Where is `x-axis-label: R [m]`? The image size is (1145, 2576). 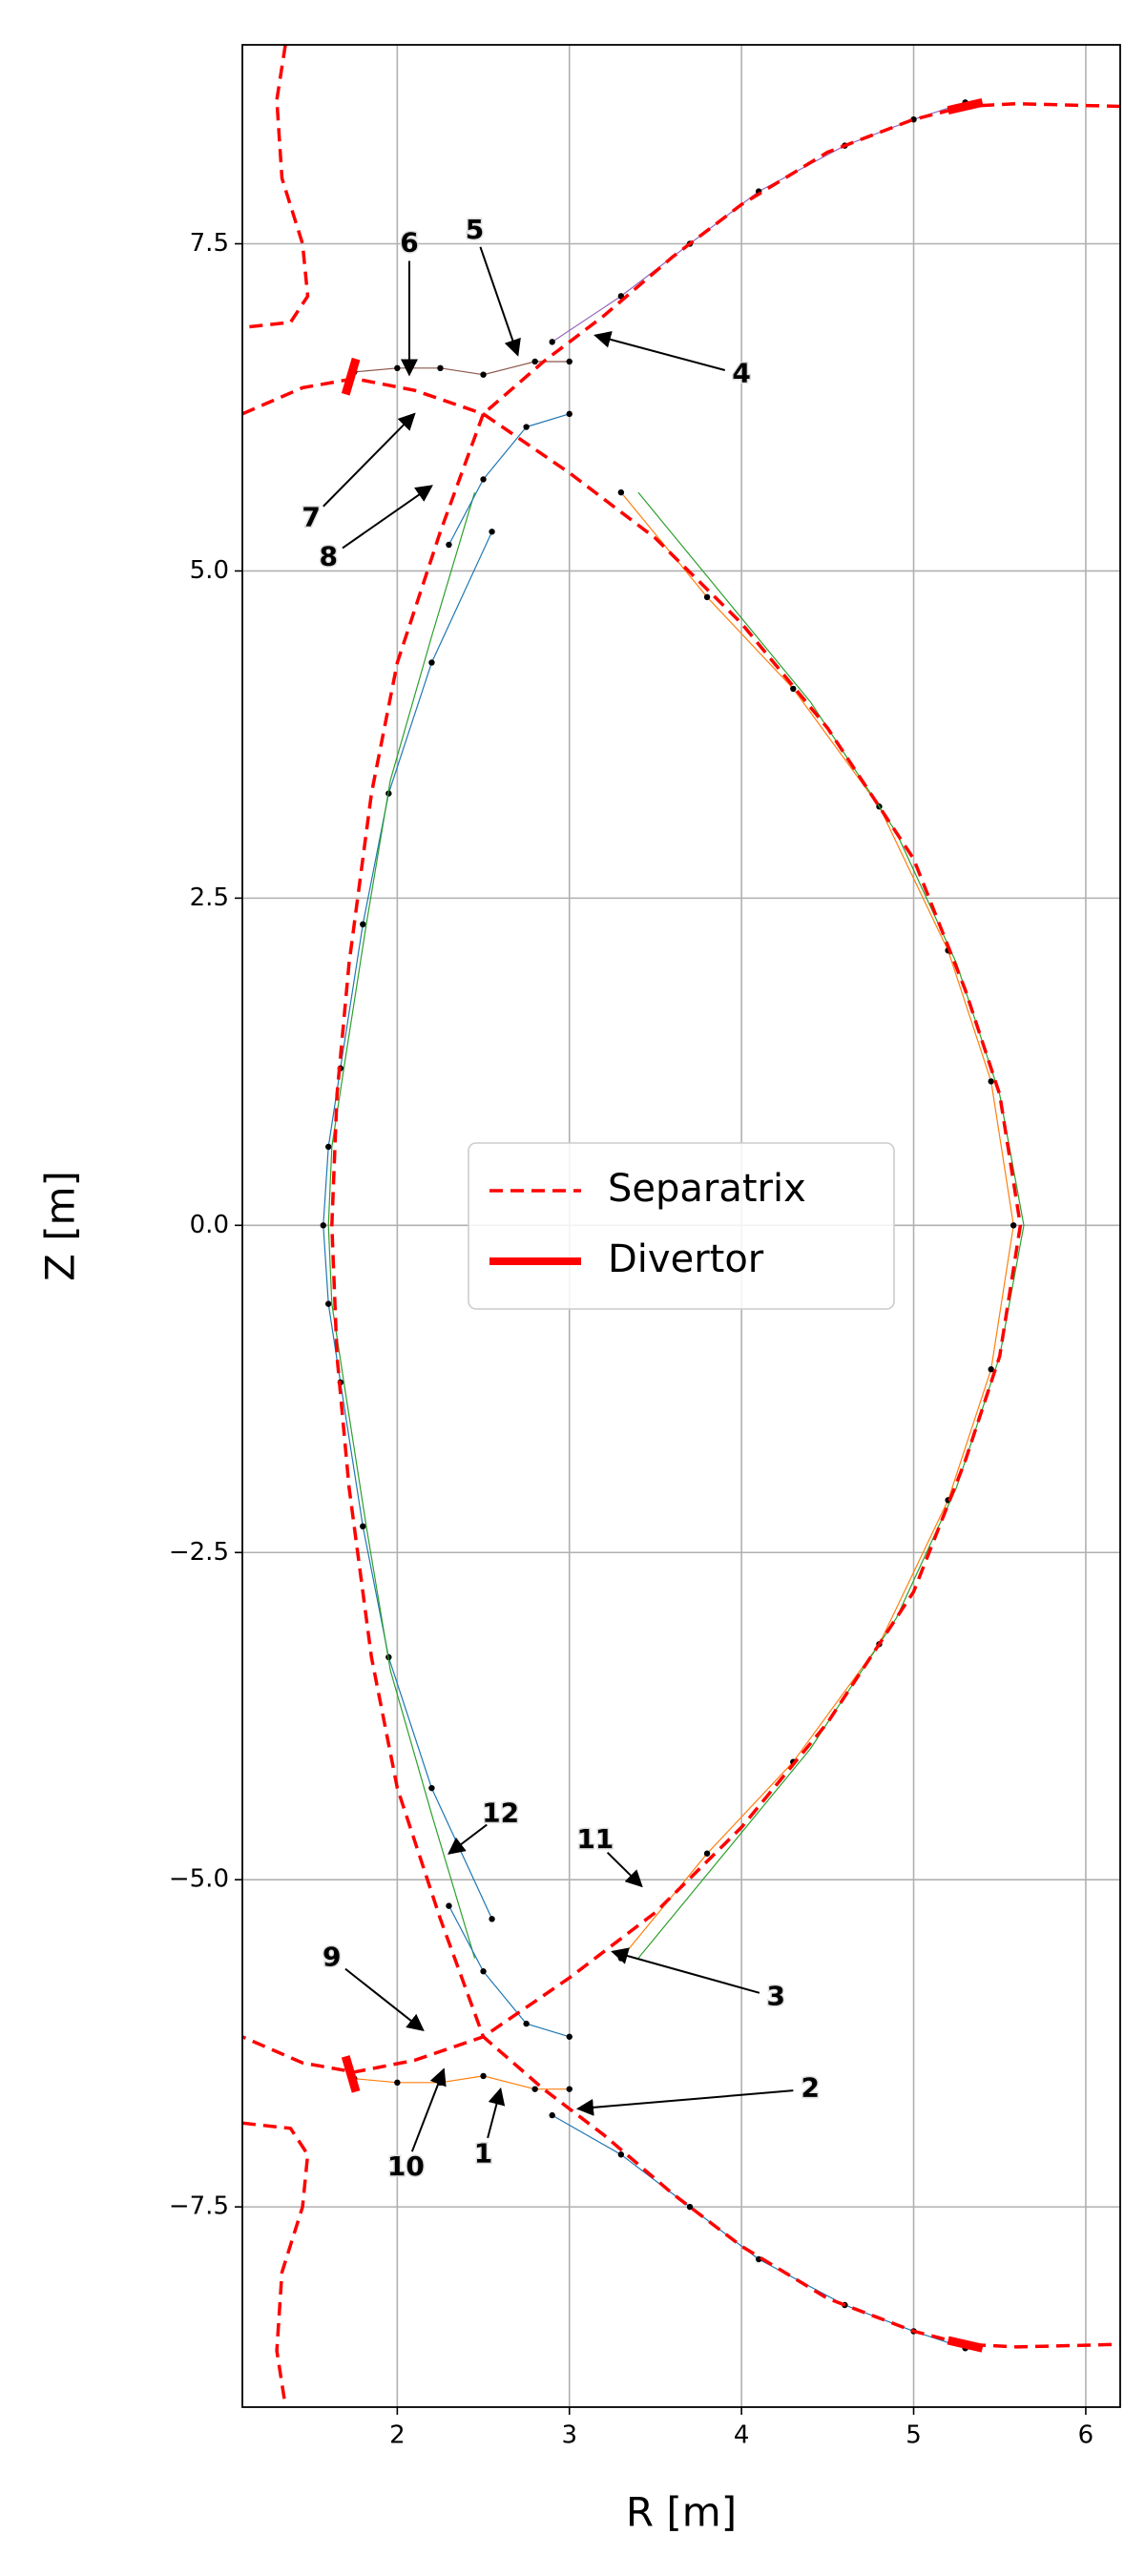
x-axis-label: R [m] is located at coordinates (681, 2512).